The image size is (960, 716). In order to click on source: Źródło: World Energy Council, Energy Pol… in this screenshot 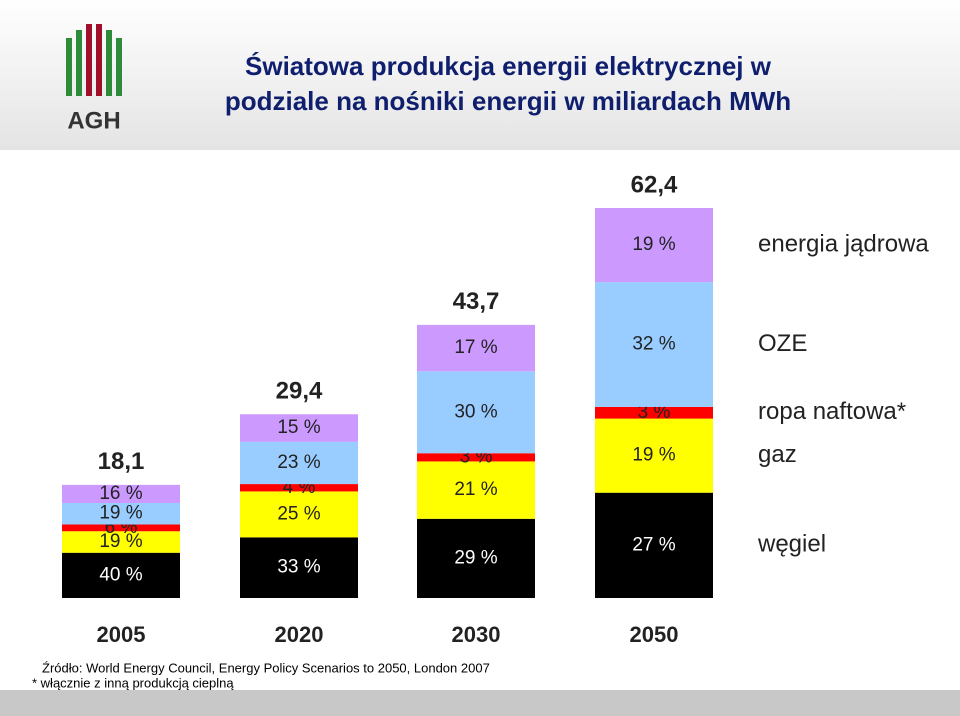, I will do `click(266, 667)`.